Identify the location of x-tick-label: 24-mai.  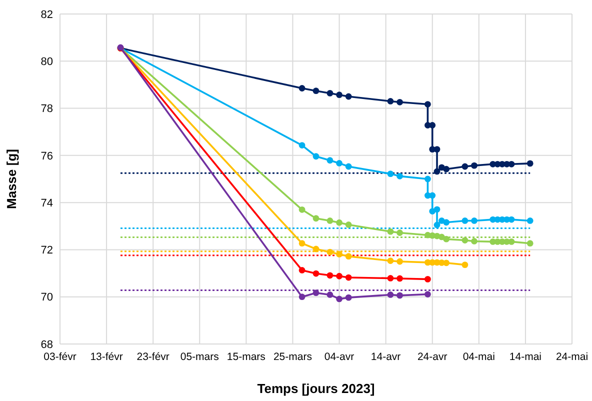
(572, 357).